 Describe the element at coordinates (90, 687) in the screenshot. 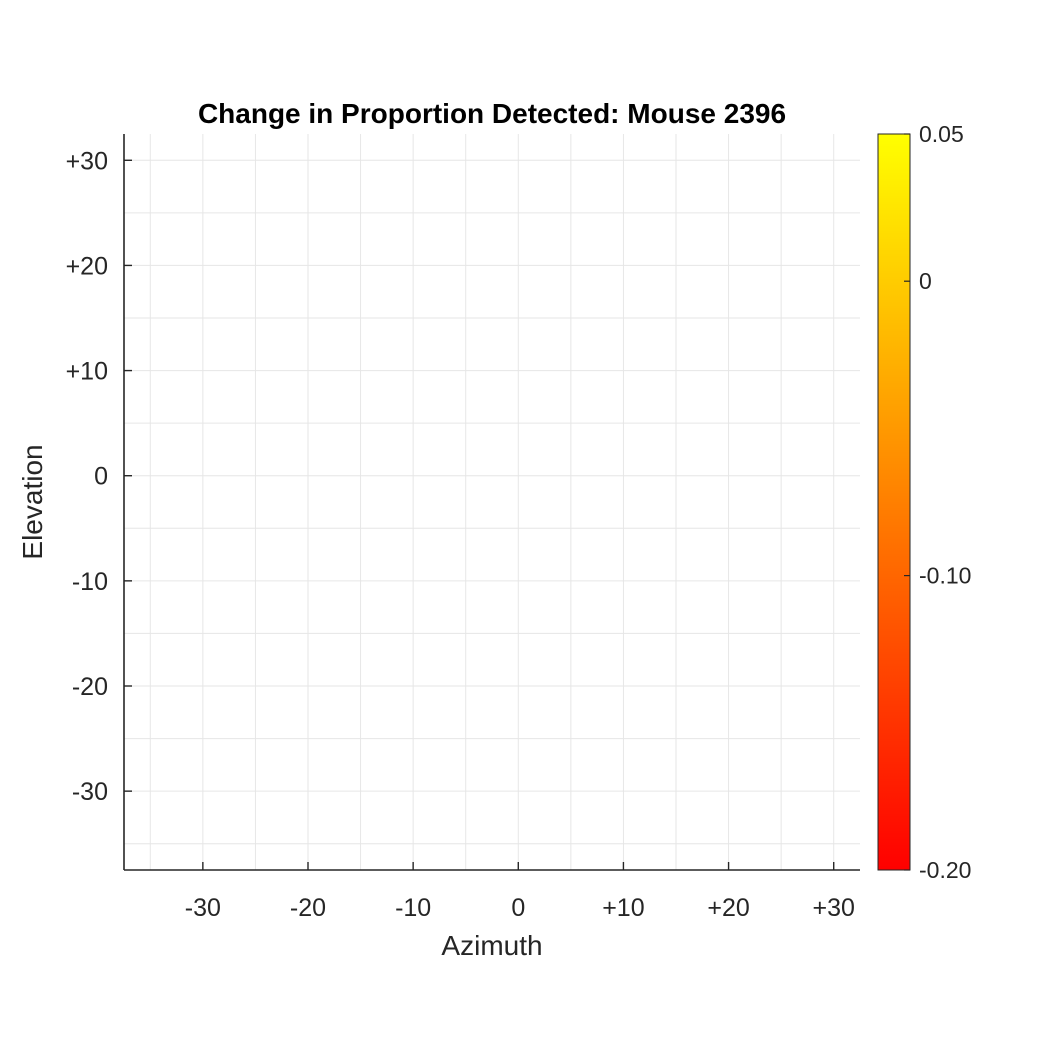

I see `y-tick-label: -20` at that location.